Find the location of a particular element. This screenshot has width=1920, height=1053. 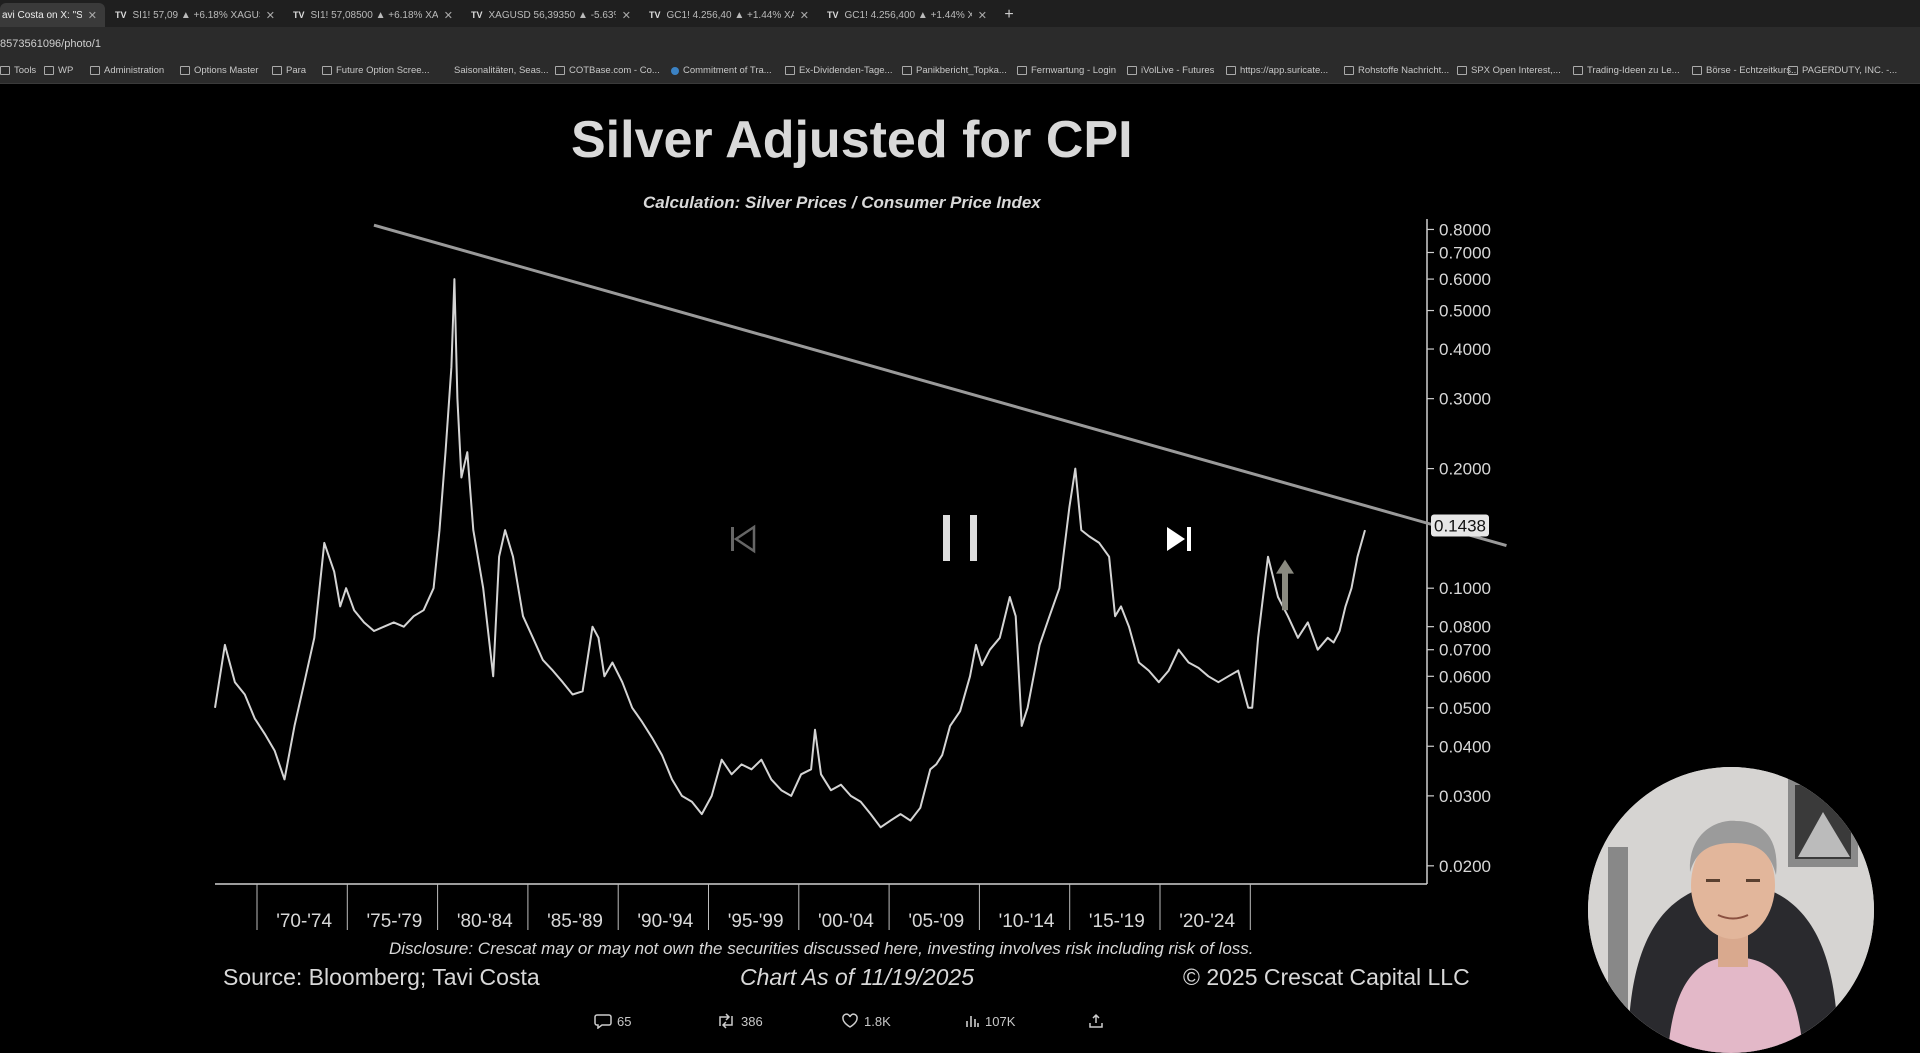

tab-title: SI1! 57,08500 ▲ +6.18% XAGU is located at coordinates (374, 15).